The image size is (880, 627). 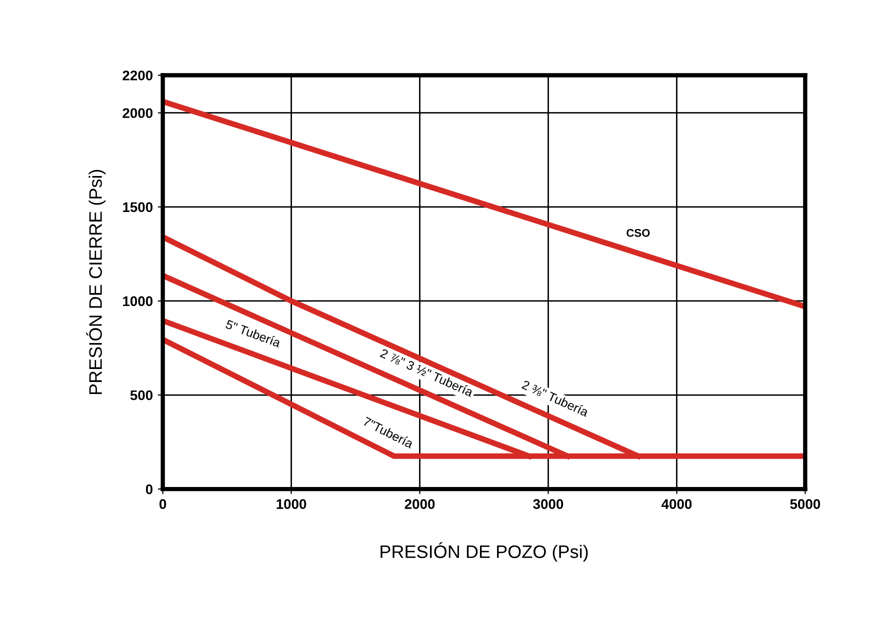 I want to click on y-tick-label: 2200, so click(x=137, y=75).